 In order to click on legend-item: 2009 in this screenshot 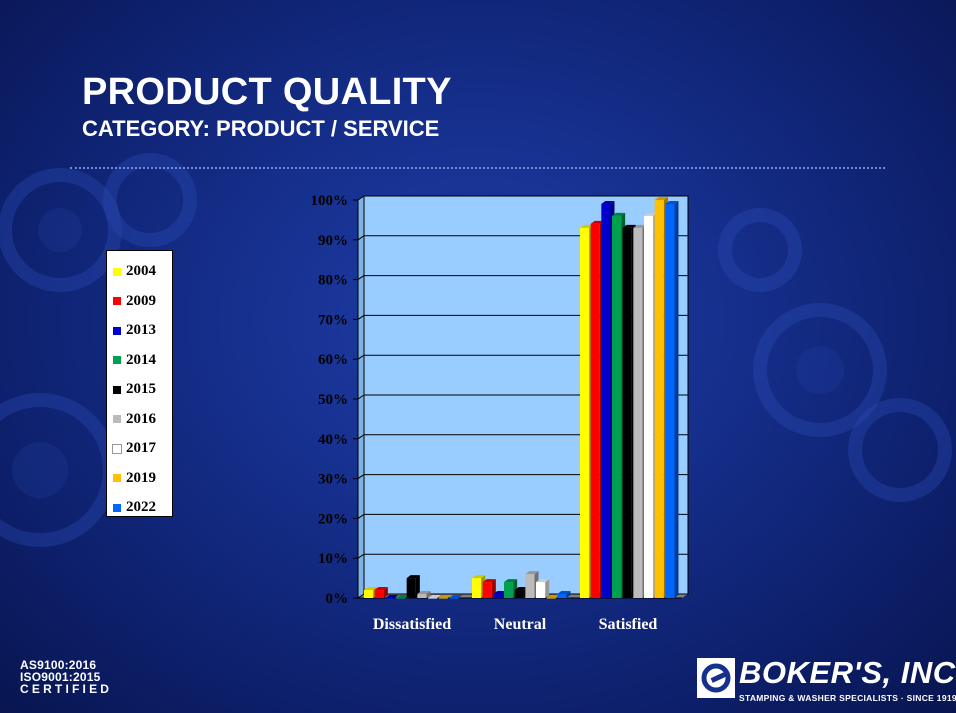, I will do `click(139, 302)`.